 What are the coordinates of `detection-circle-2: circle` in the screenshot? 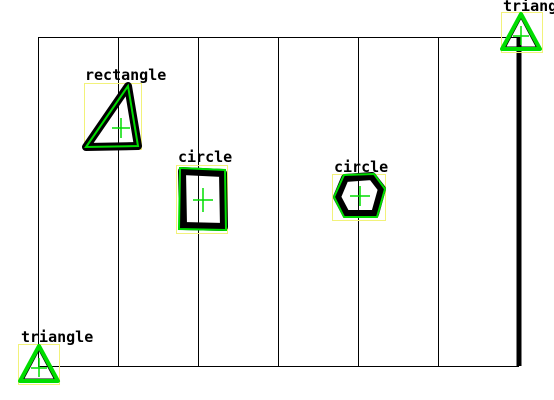 It's located at (360, 189).